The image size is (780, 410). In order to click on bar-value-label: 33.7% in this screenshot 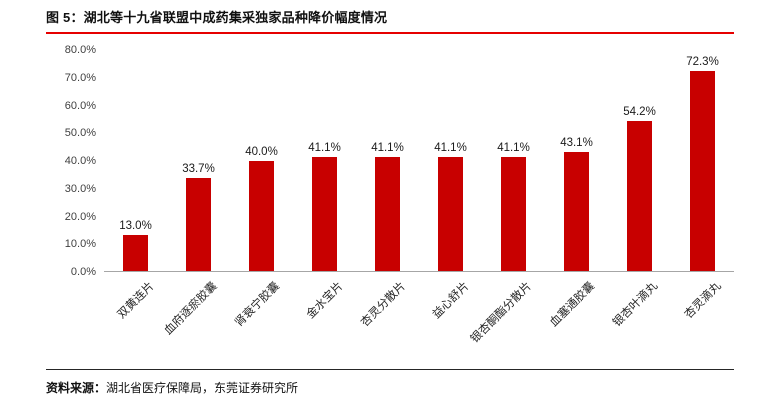, I will do `click(198, 168)`.